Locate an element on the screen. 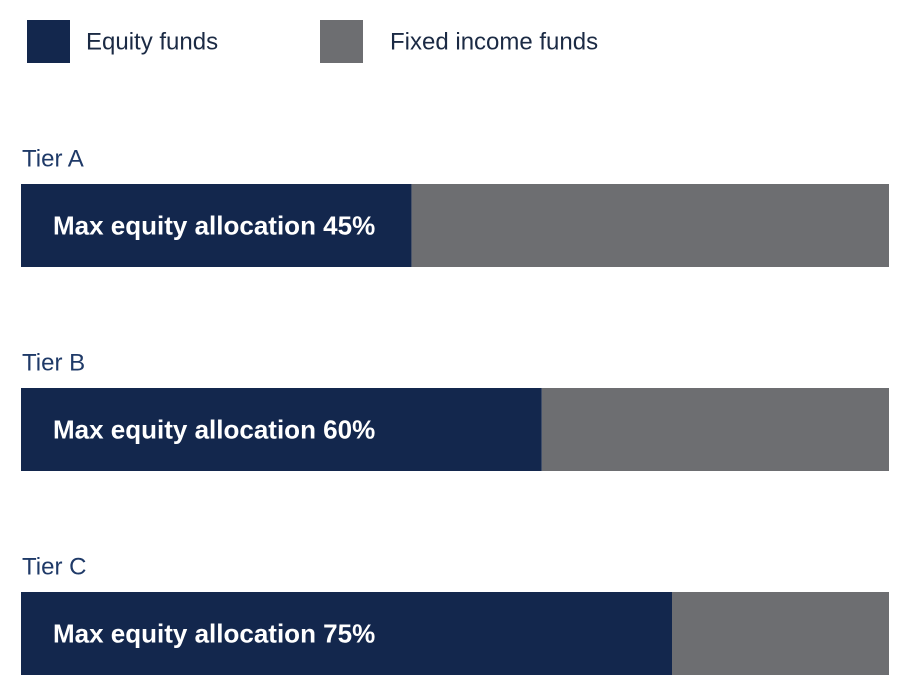 This screenshot has height=693, width=903. legend-label: Fixed income funds is located at coordinates (494, 41).